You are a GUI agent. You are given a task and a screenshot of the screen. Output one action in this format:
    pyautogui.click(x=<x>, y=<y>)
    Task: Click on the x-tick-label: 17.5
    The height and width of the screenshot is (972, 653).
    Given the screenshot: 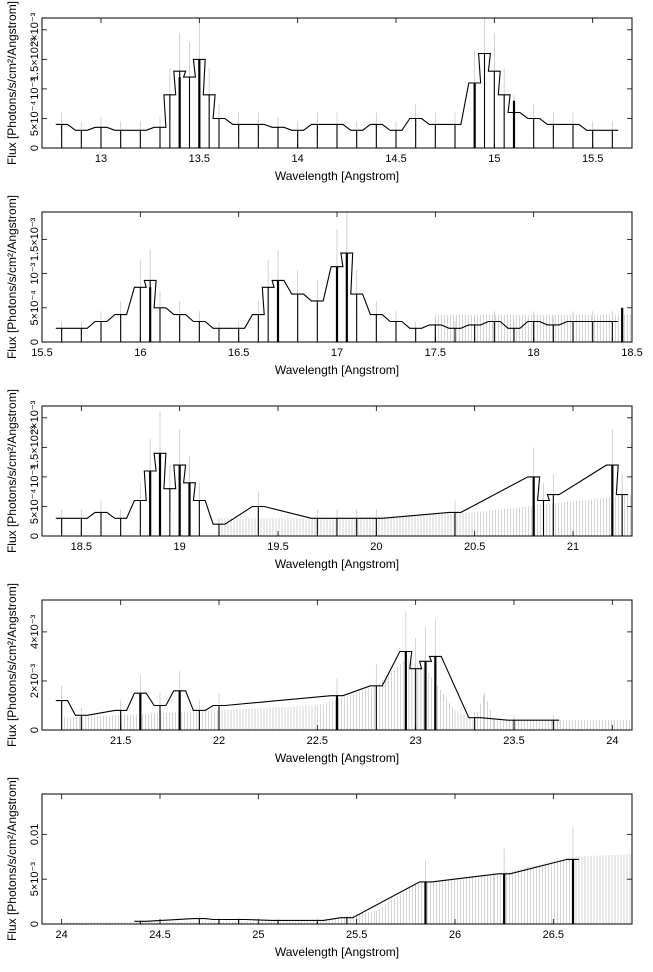 What is the action you would take?
    pyautogui.click(x=435, y=353)
    